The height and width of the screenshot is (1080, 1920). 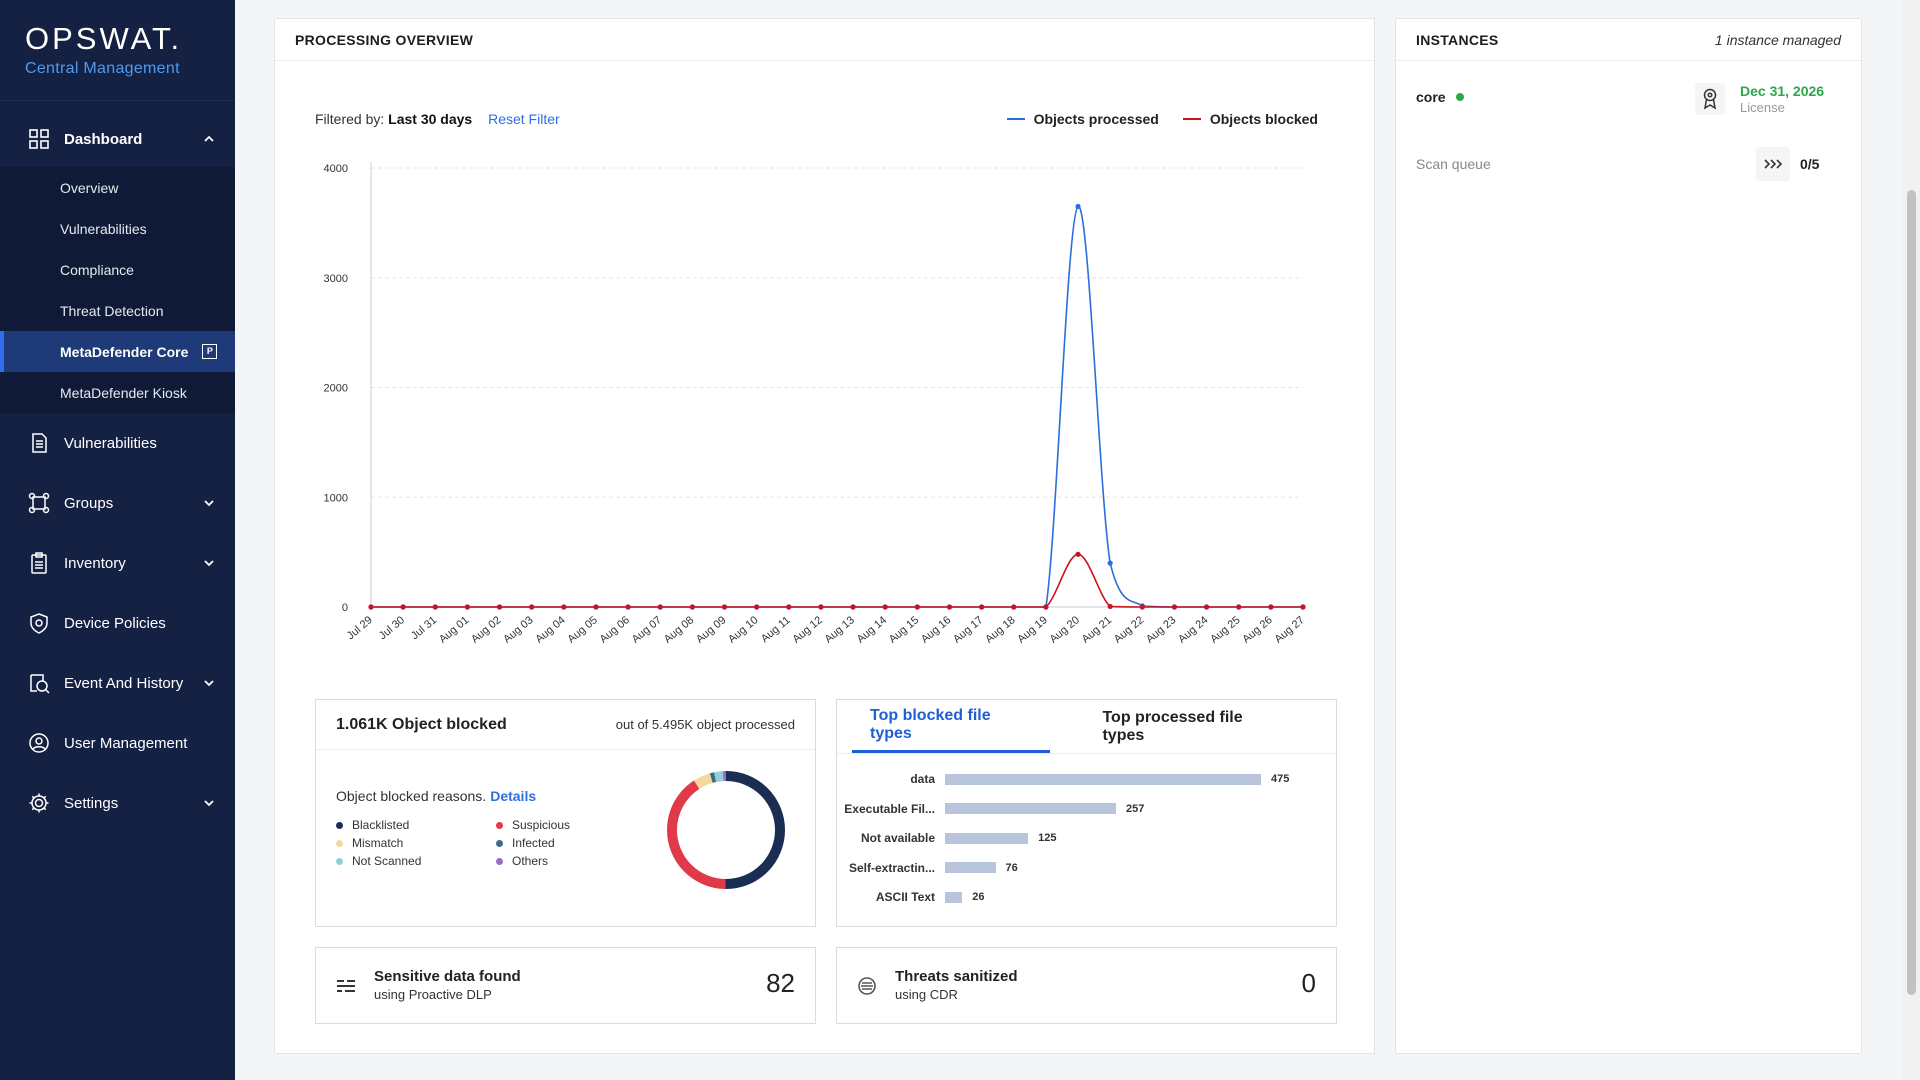 I want to click on card-header: PROCESSING OVERVIEW, so click(x=824, y=40).